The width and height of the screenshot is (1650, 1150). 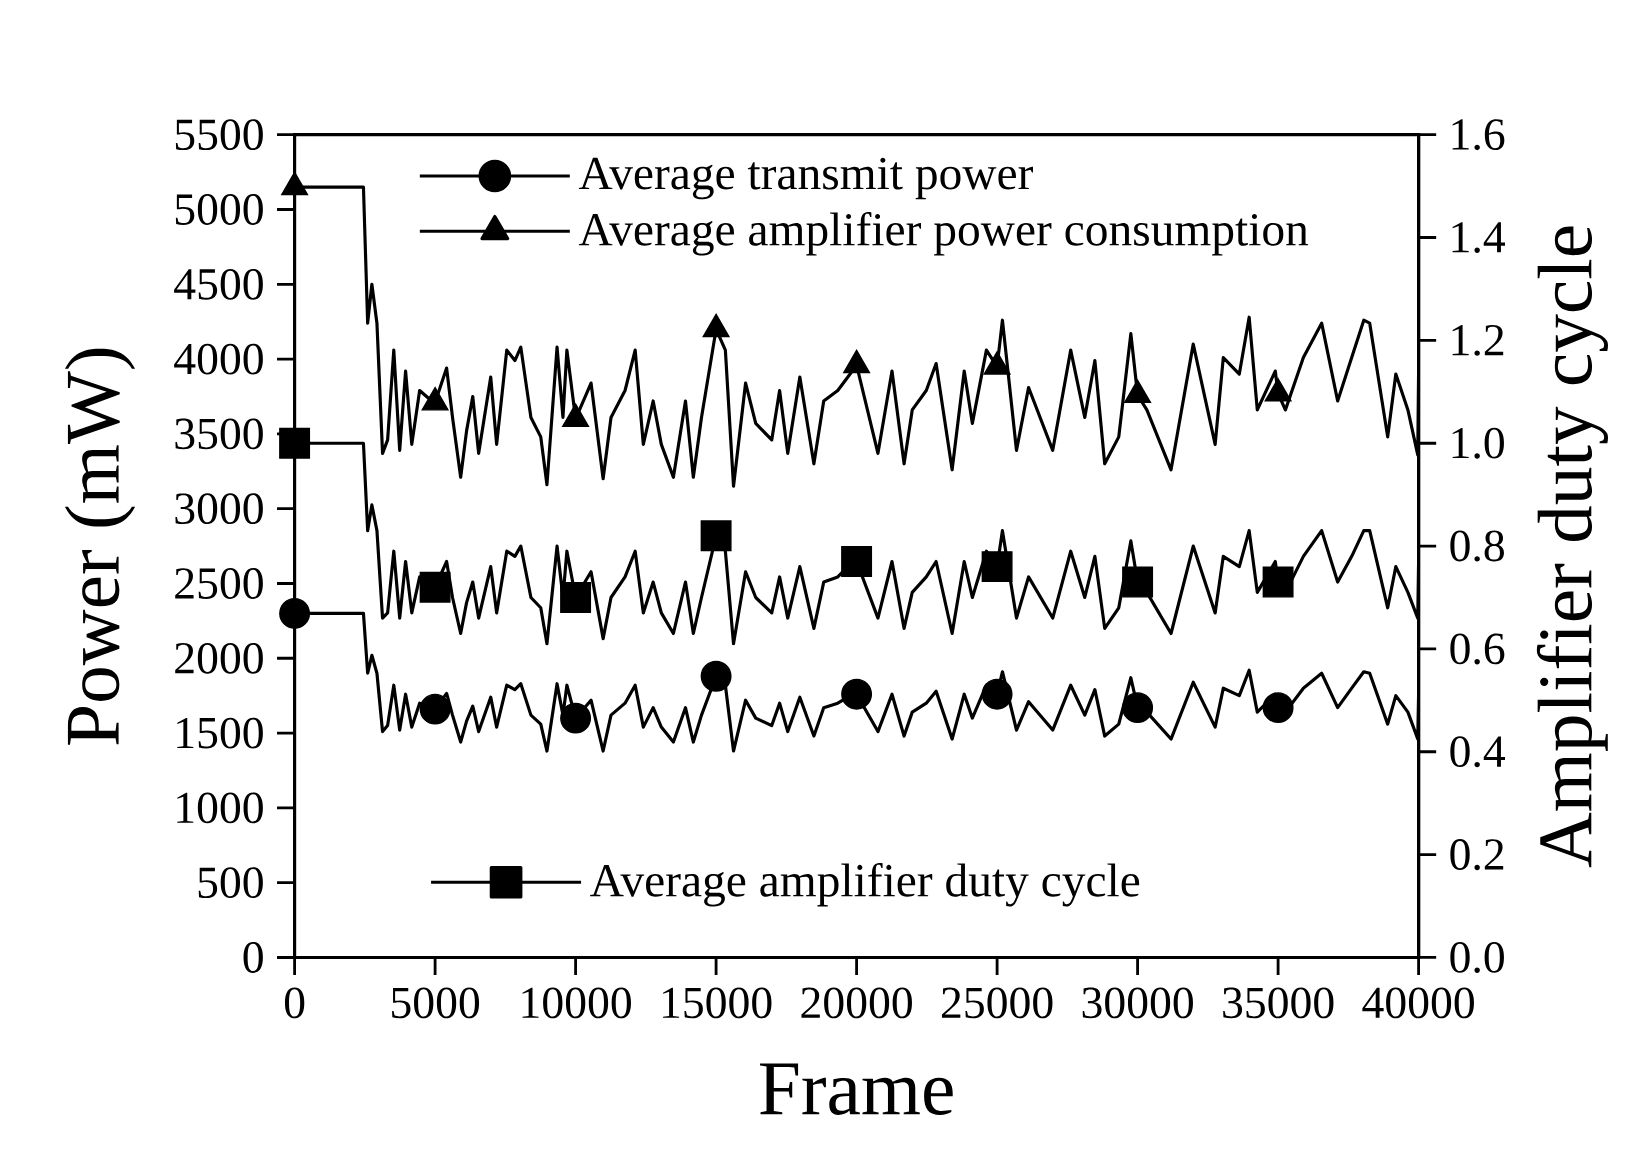 I want to click on y2-tick-label: 0.0, so click(x=1477, y=957).